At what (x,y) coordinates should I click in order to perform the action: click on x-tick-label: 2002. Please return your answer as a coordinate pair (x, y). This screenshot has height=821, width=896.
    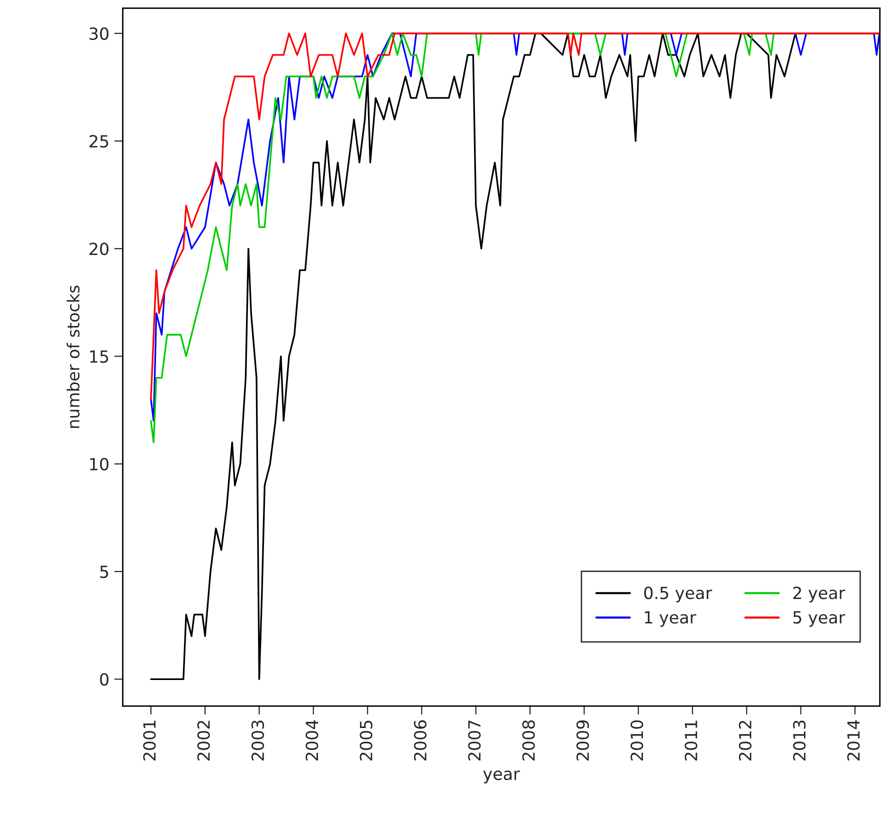
    Looking at the image, I should click on (203, 740).